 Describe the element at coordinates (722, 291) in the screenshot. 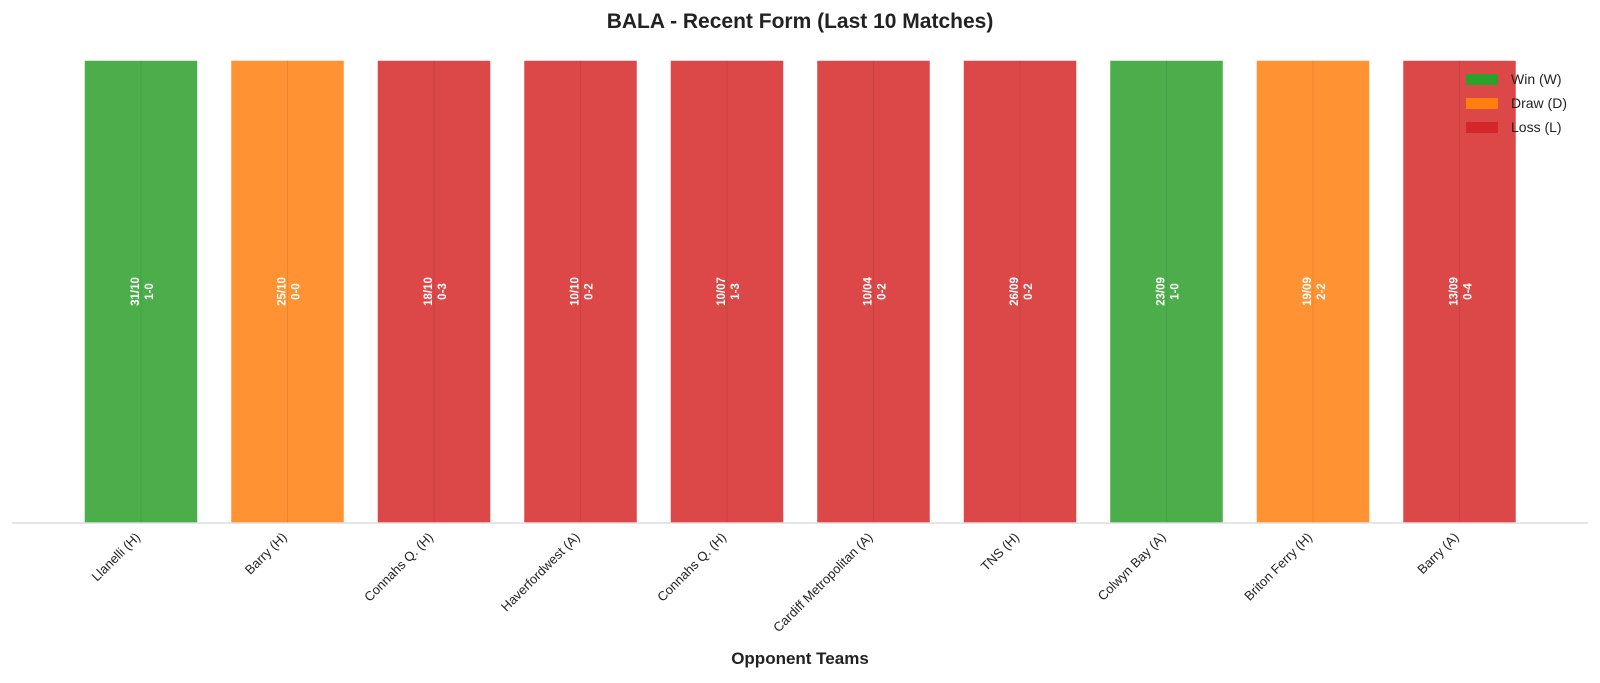

I see `bar-date-label: 10/07` at that location.